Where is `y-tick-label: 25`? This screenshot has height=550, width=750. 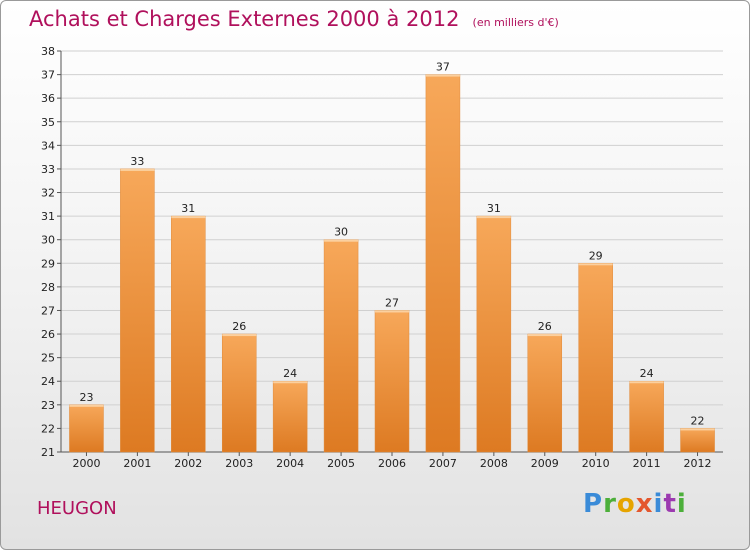
y-tick-label: 25 is located at coordinates (48, 358).